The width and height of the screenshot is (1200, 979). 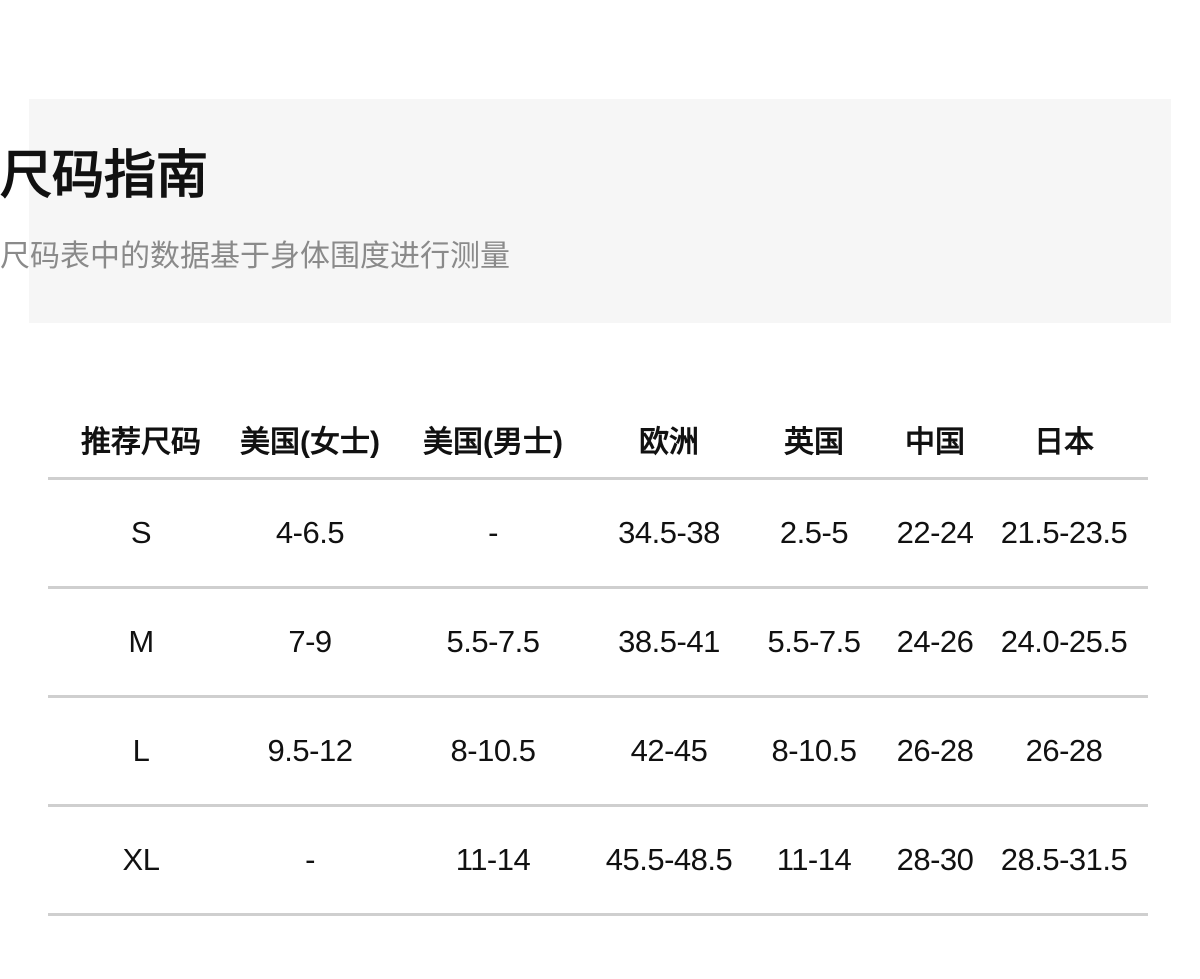 What do you see at coordinates (814, 751) in the screenshot?
I see `cell-uk: 8-10.5` at bounding box center [814, 751].